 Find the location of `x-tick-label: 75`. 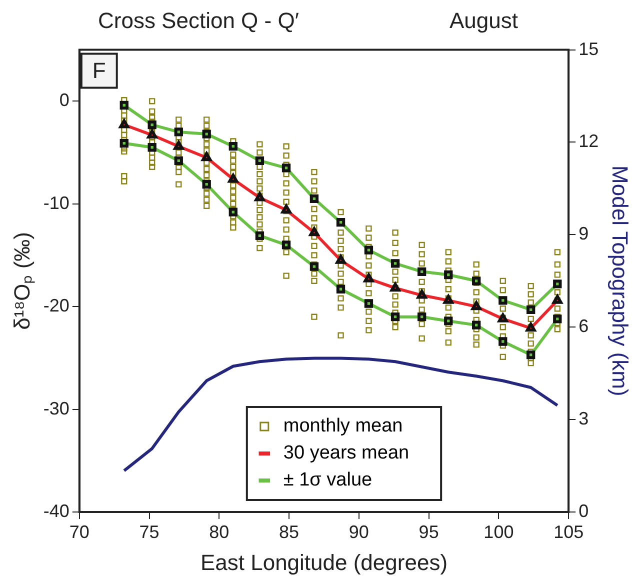

x-tick-label: 75 is located at coordinates (149, 532).